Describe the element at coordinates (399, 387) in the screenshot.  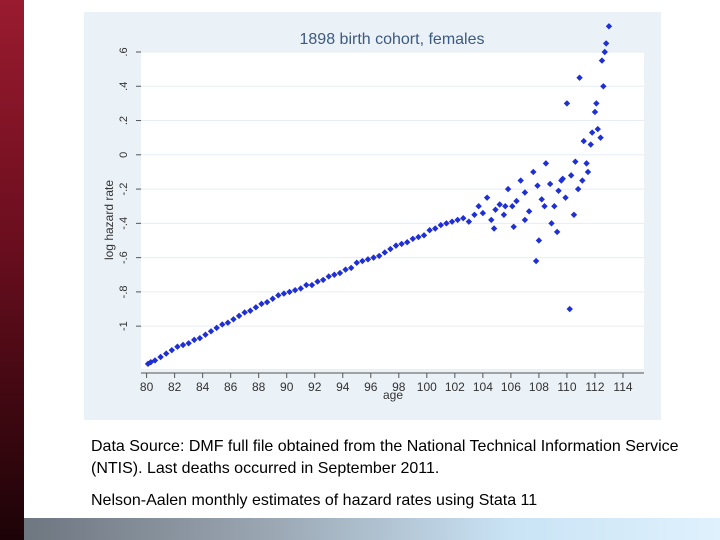
I see `x-tick-label: 98` at that location.